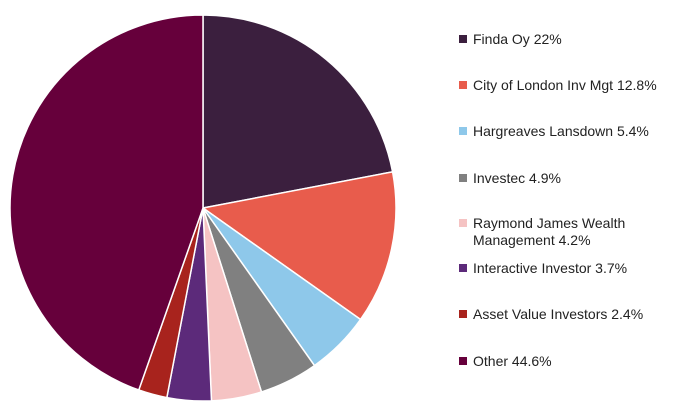 The width and height of the screenshot is (680, 404). I want to click on legend-label: Hargreaves Lansdown 5.4%, so click(561, 131).